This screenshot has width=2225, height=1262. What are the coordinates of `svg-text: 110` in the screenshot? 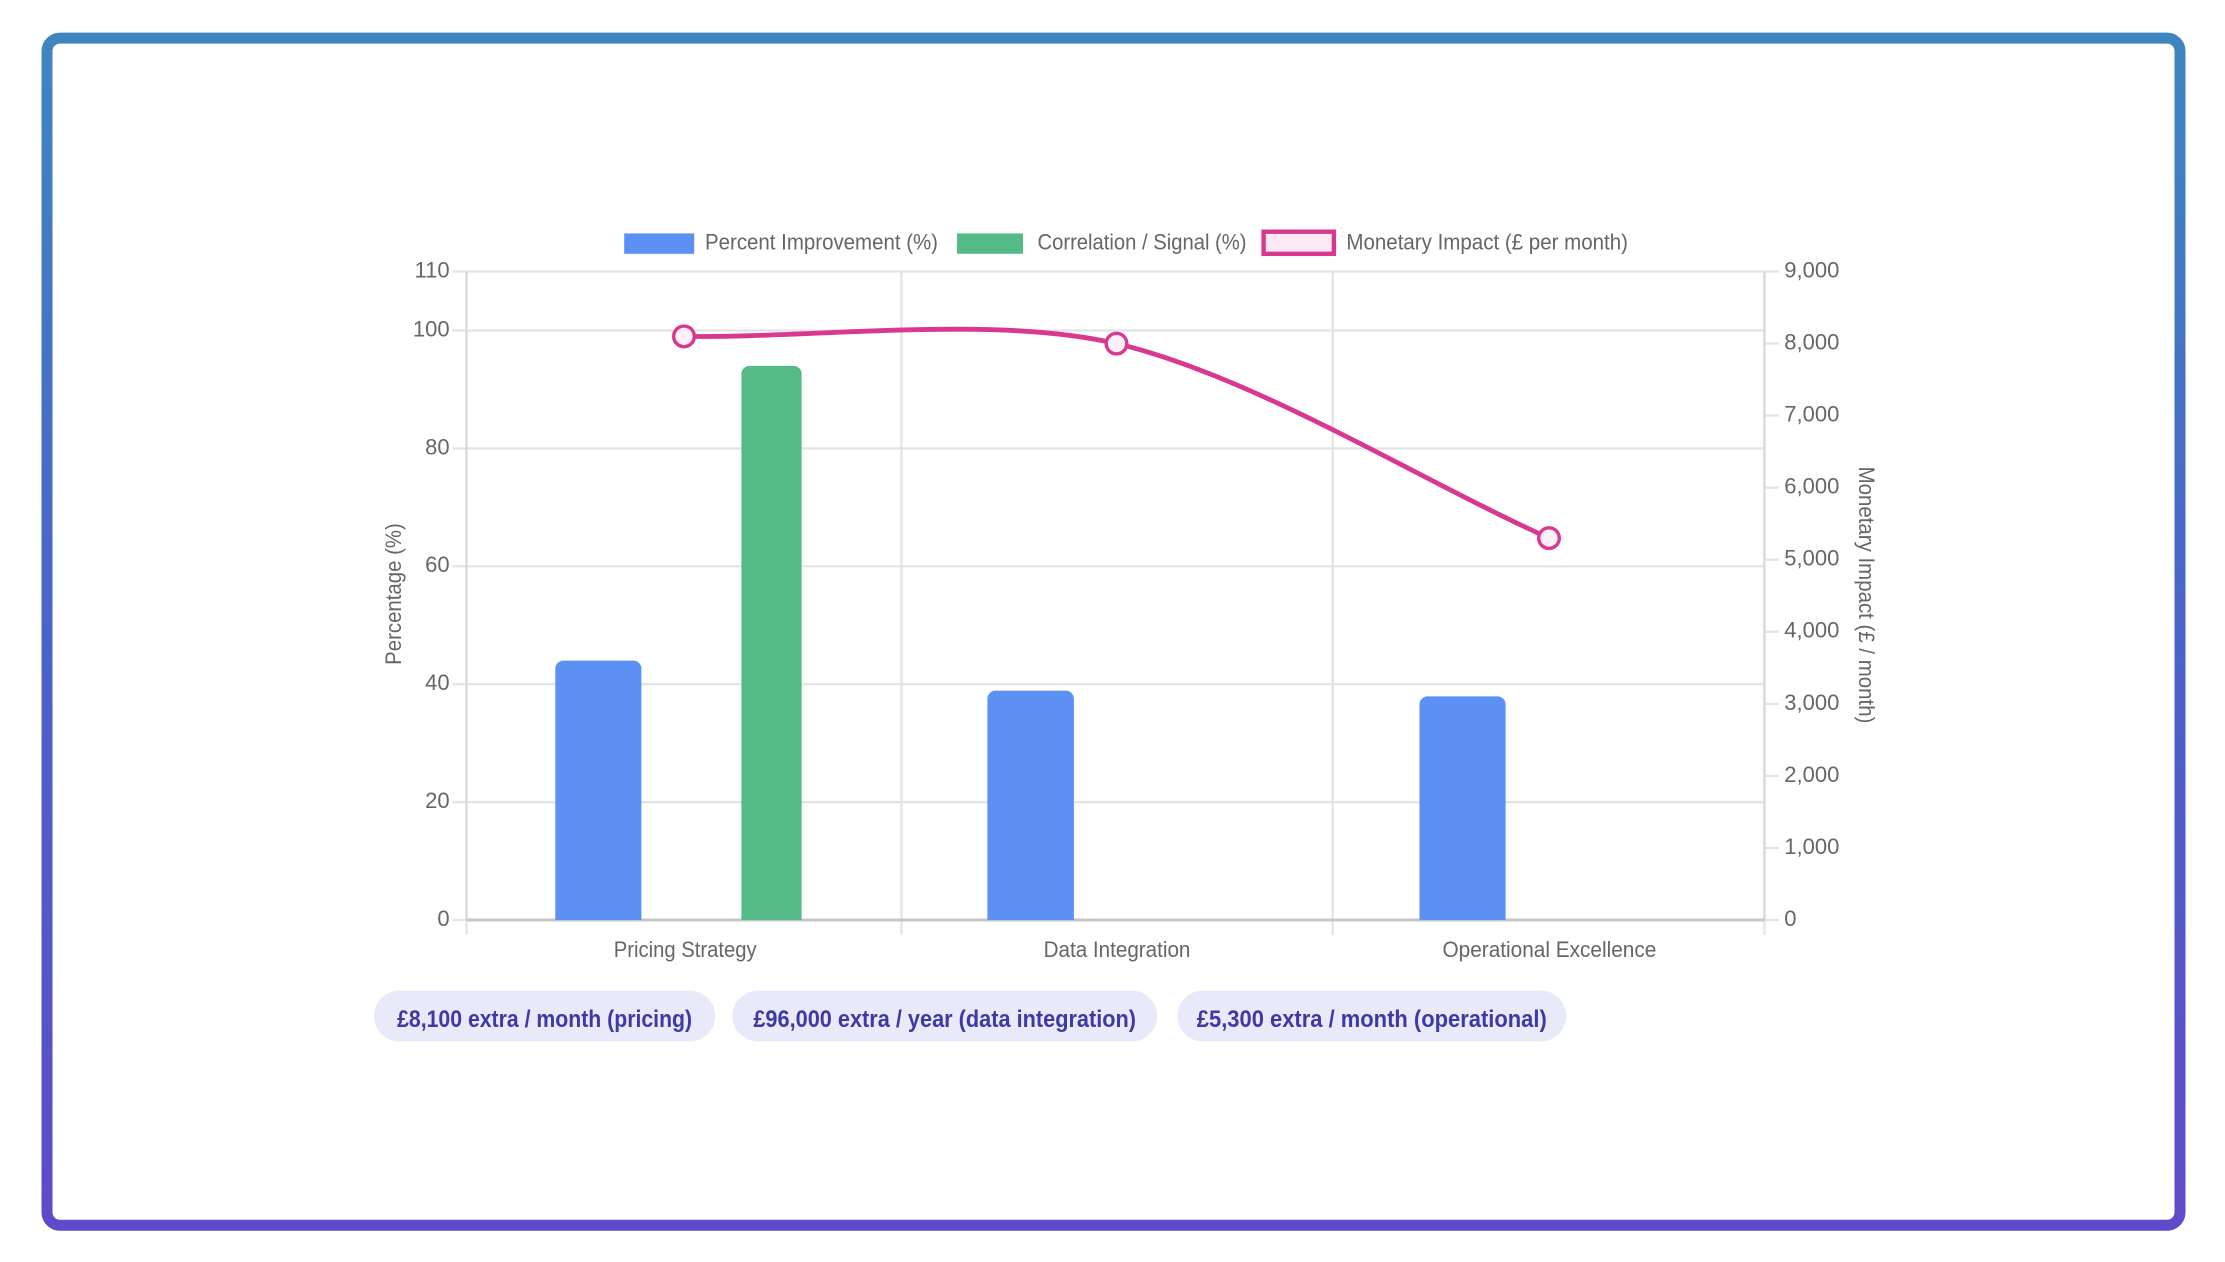 It's located at (432, 269).